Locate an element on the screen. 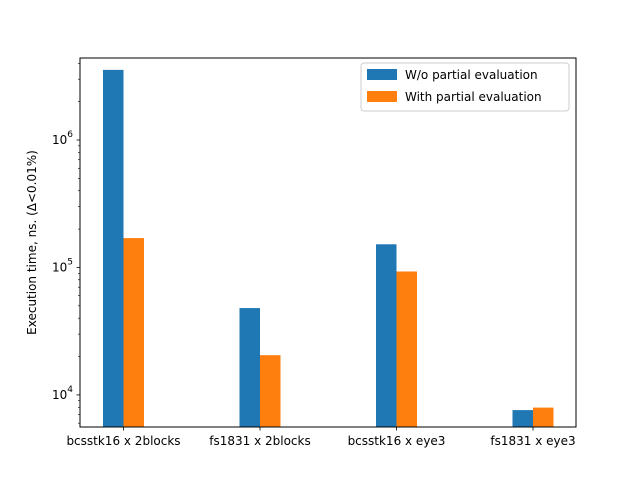  y-tick-label-0: 10⁴ is located at coordinates (62, 393).